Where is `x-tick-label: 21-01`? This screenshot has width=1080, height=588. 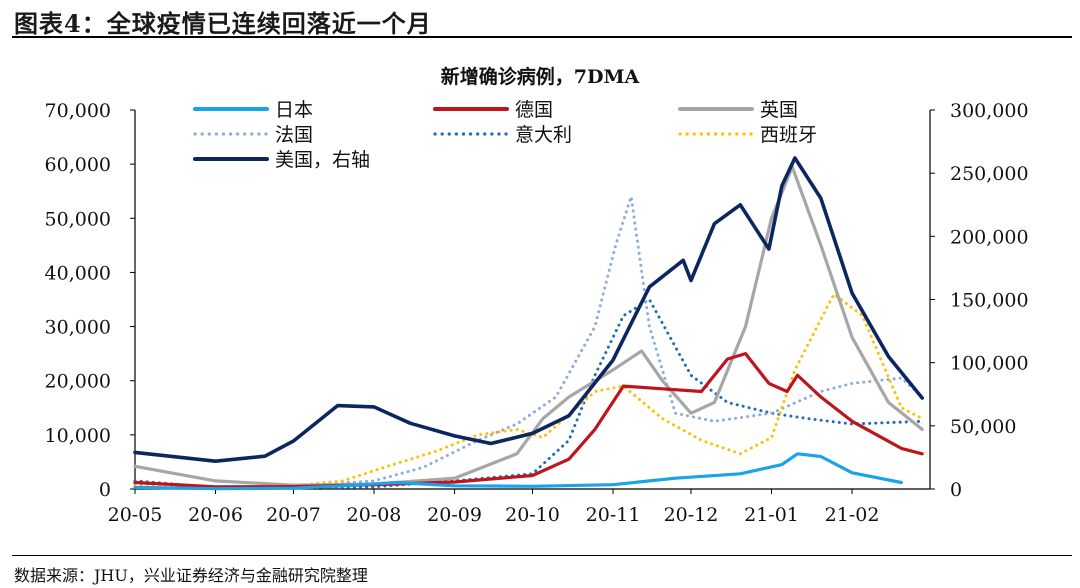
x-tick-label: 21-01 is located at coordinates (771, 515).